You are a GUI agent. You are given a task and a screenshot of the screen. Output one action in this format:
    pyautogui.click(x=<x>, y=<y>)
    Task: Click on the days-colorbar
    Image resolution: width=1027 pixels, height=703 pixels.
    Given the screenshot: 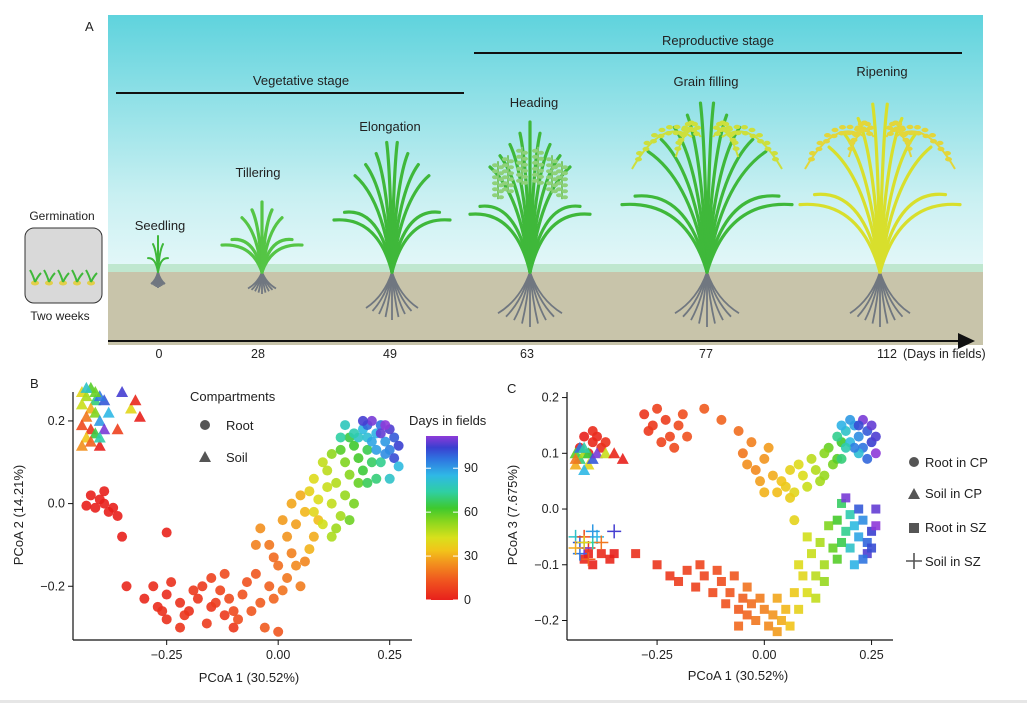 What is the action you would take?
    pyautogui.click(x=442, y=518)
    